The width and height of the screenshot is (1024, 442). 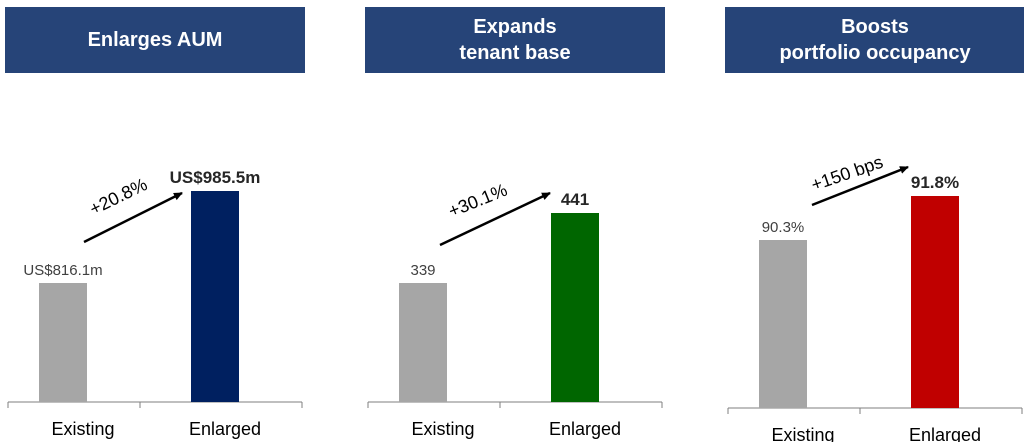 What do you see at coordinates (874, 40) in the screenshot?
I see `panel-header: Boosts portfolio occupancy` at bounding box center [874, 40].